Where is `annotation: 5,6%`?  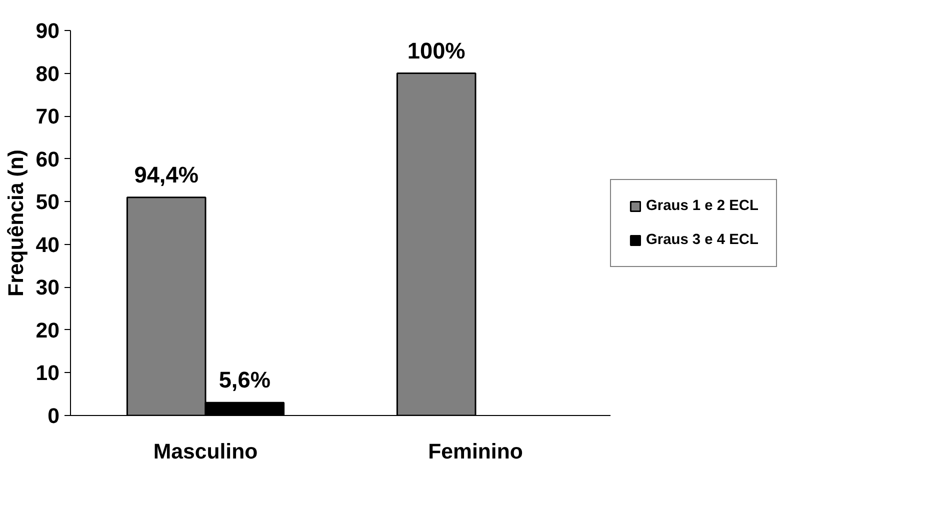 annotation: 5,6% is located at coordinates (244, 379).